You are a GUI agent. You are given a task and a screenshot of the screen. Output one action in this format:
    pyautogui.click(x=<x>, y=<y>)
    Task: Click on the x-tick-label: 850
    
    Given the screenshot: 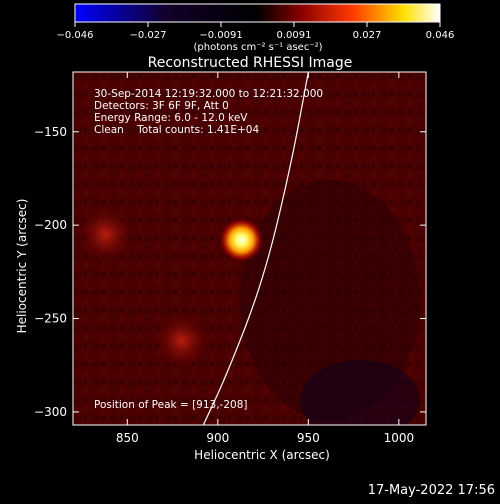 What is the action you would take?
    pyautogui.click(x=127, y=438)
    